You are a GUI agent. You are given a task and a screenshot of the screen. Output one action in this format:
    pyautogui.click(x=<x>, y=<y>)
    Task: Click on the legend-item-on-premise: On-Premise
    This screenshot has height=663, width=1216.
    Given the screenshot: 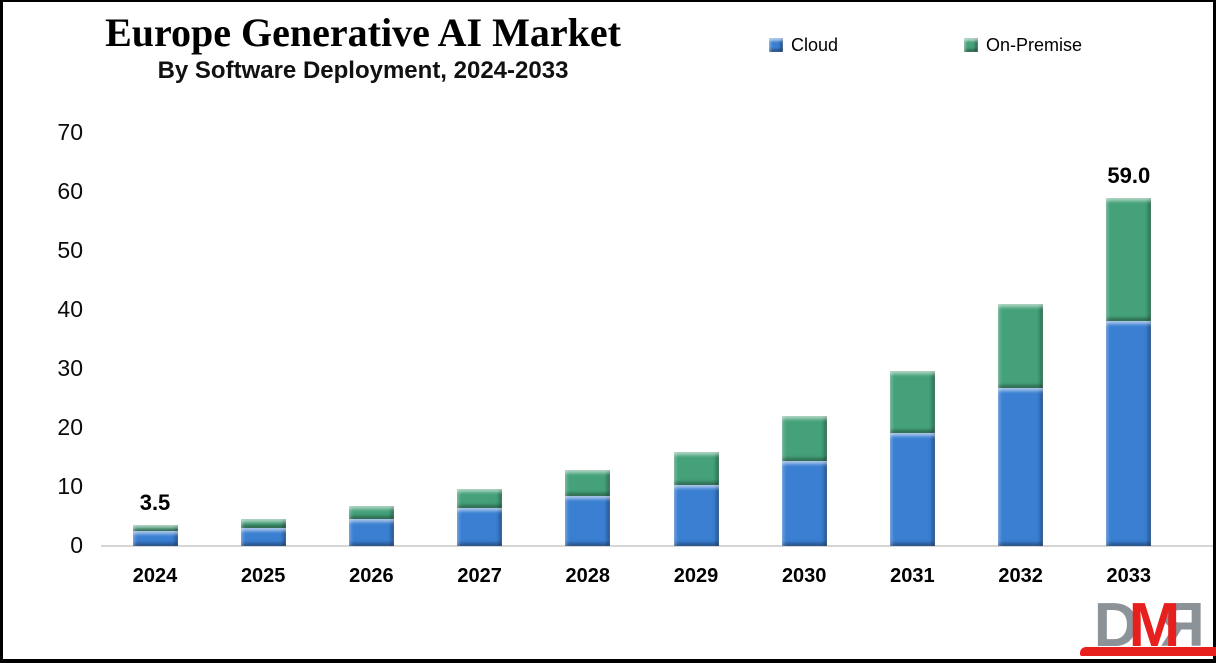 What is the action you would take?
    pyautogui.click(x=1023, y=45)
    